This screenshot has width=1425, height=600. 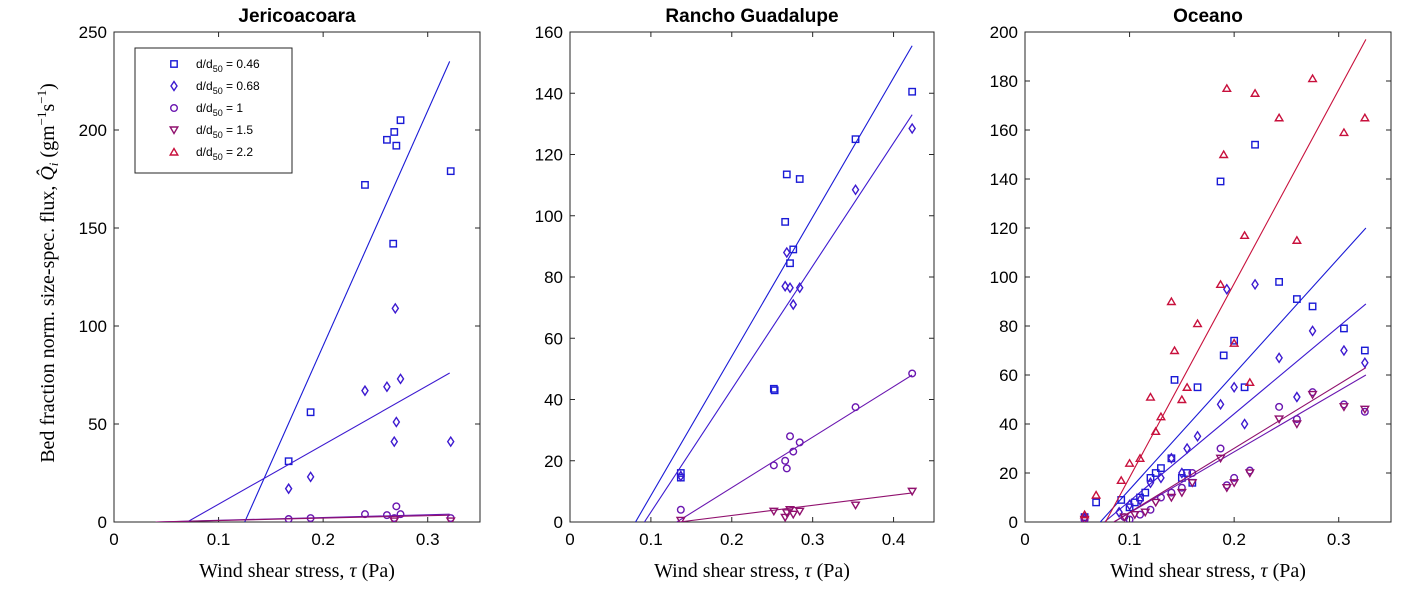 What do you see at coordinates (1004, 81) in the screenshot?
I see `y-tick-label: 180` at bounding box center [1004, 81].